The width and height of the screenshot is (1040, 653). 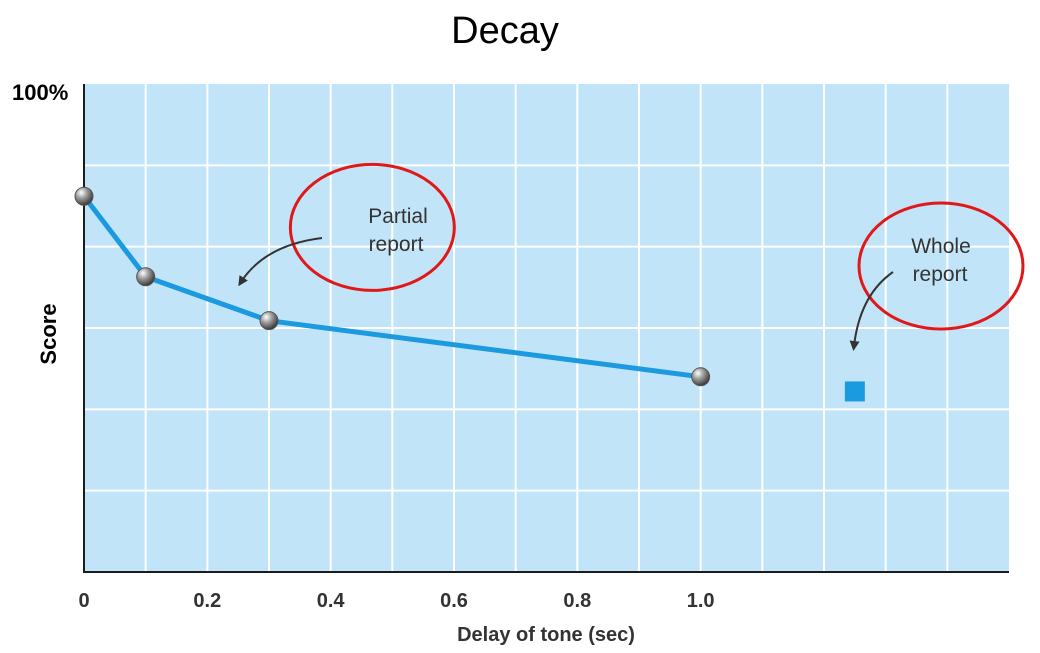 What do you see at coordinates (577, 601) in the screenshot?
I see `x-tick-label: 0.8` at bounding box center [577, 601].